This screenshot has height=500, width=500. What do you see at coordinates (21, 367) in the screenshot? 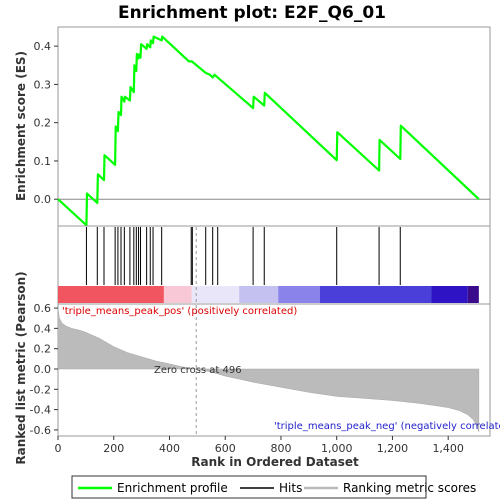
I see `metric-y-axis-label: Ranked list metric (Pearson)` at bounding box center [21, 367].